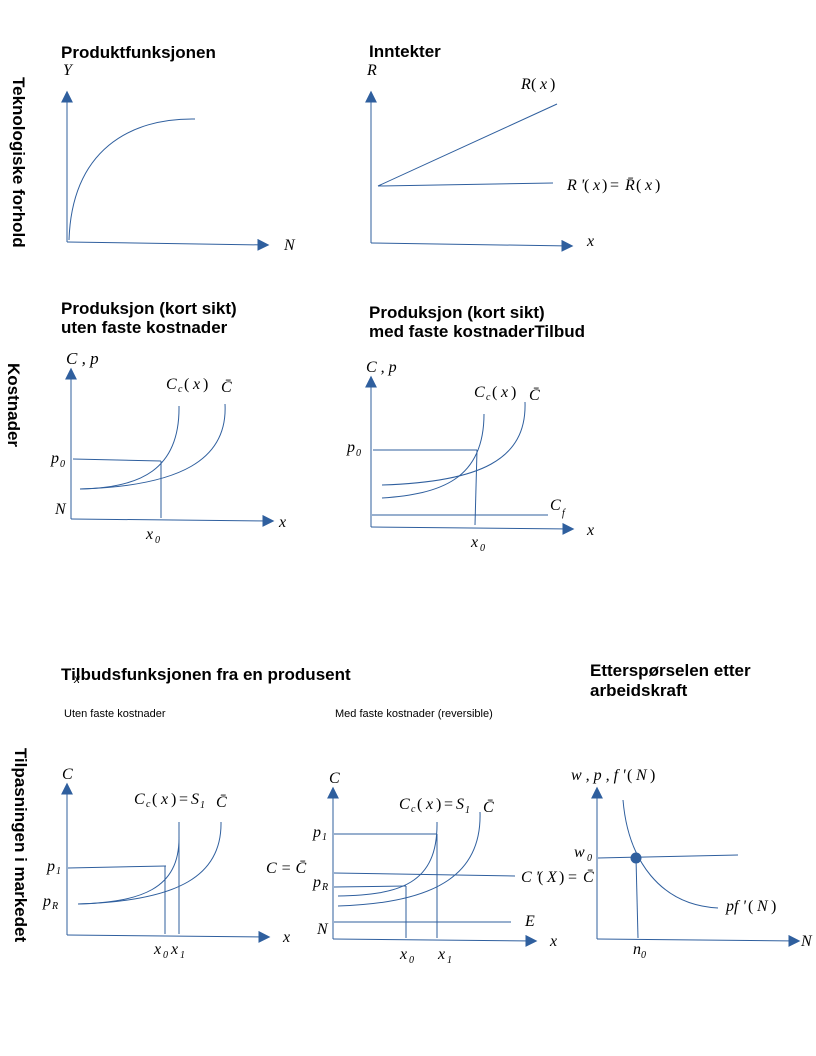  What do you see at coordinates (67, 774) in the screenshot?
I see `label-C: C` at bounding box center [67, 774].